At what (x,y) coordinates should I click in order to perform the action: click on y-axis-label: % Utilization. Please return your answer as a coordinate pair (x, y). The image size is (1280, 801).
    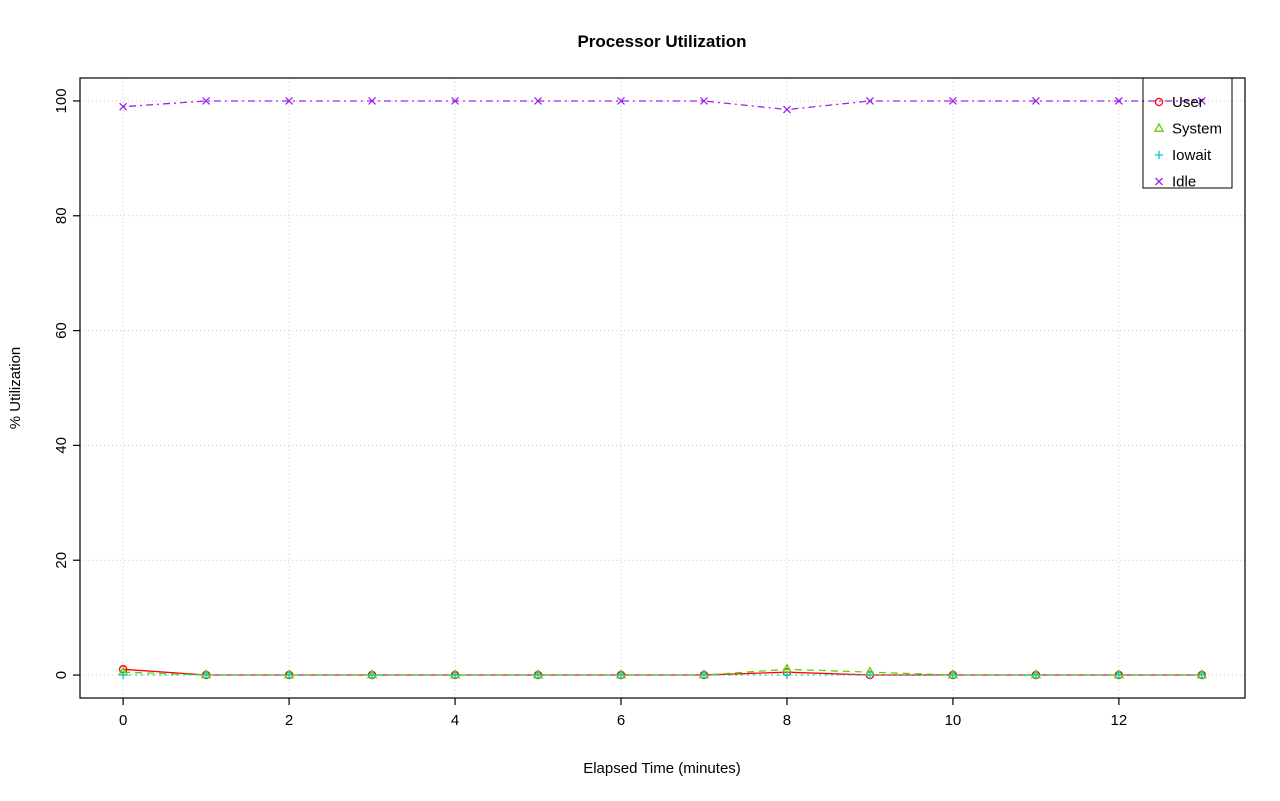
    Looking at the image, I should click on (15, 388).